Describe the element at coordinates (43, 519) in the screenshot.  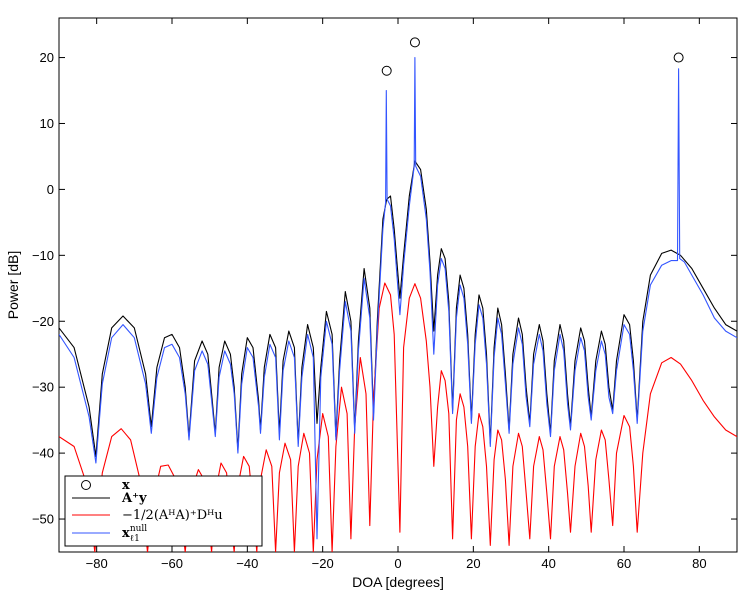
I see `y-tick-label: −50` at that location.